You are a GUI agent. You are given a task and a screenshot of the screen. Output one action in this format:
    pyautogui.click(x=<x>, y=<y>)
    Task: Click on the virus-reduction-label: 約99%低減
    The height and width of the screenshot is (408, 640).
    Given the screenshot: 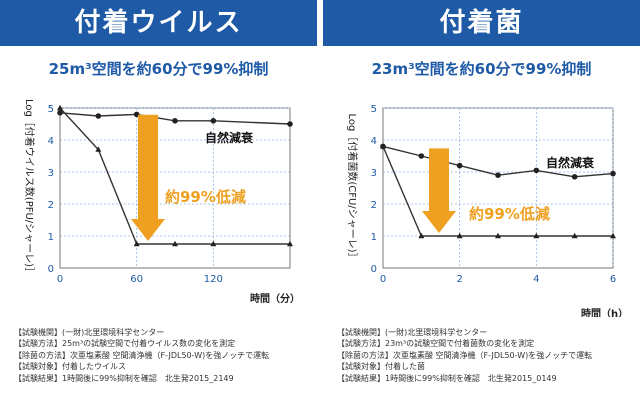 What is the action you would take?
    pyautogui.click(x=205, y=197)
    